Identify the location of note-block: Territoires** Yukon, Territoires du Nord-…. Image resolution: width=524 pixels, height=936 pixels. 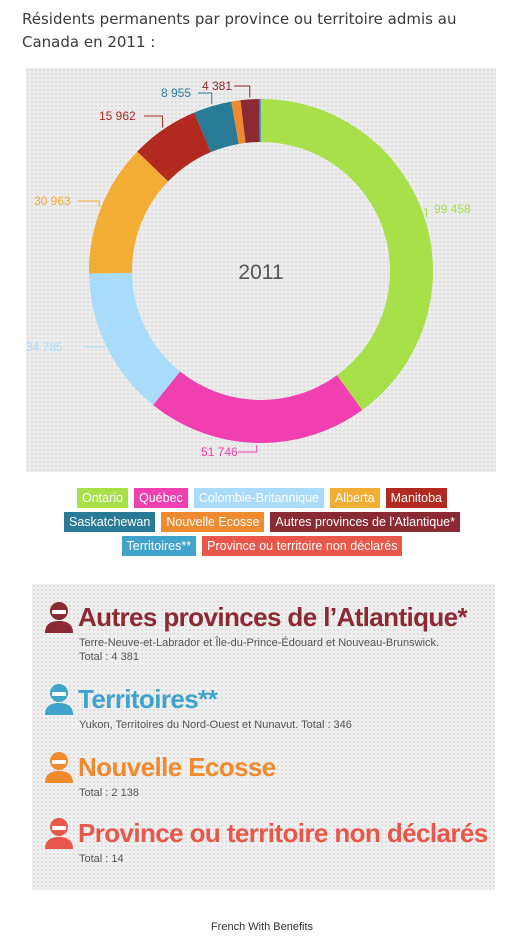
(261, 707).